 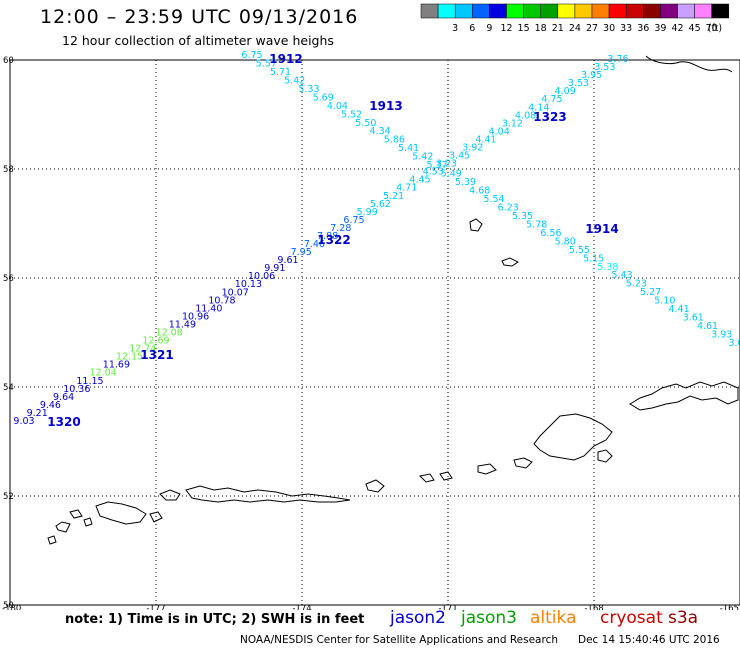 What do you see at coordinates (63, 397) in the screenshot?
I see `swh-value-label: 9.64` at bounding box center [63, 397].